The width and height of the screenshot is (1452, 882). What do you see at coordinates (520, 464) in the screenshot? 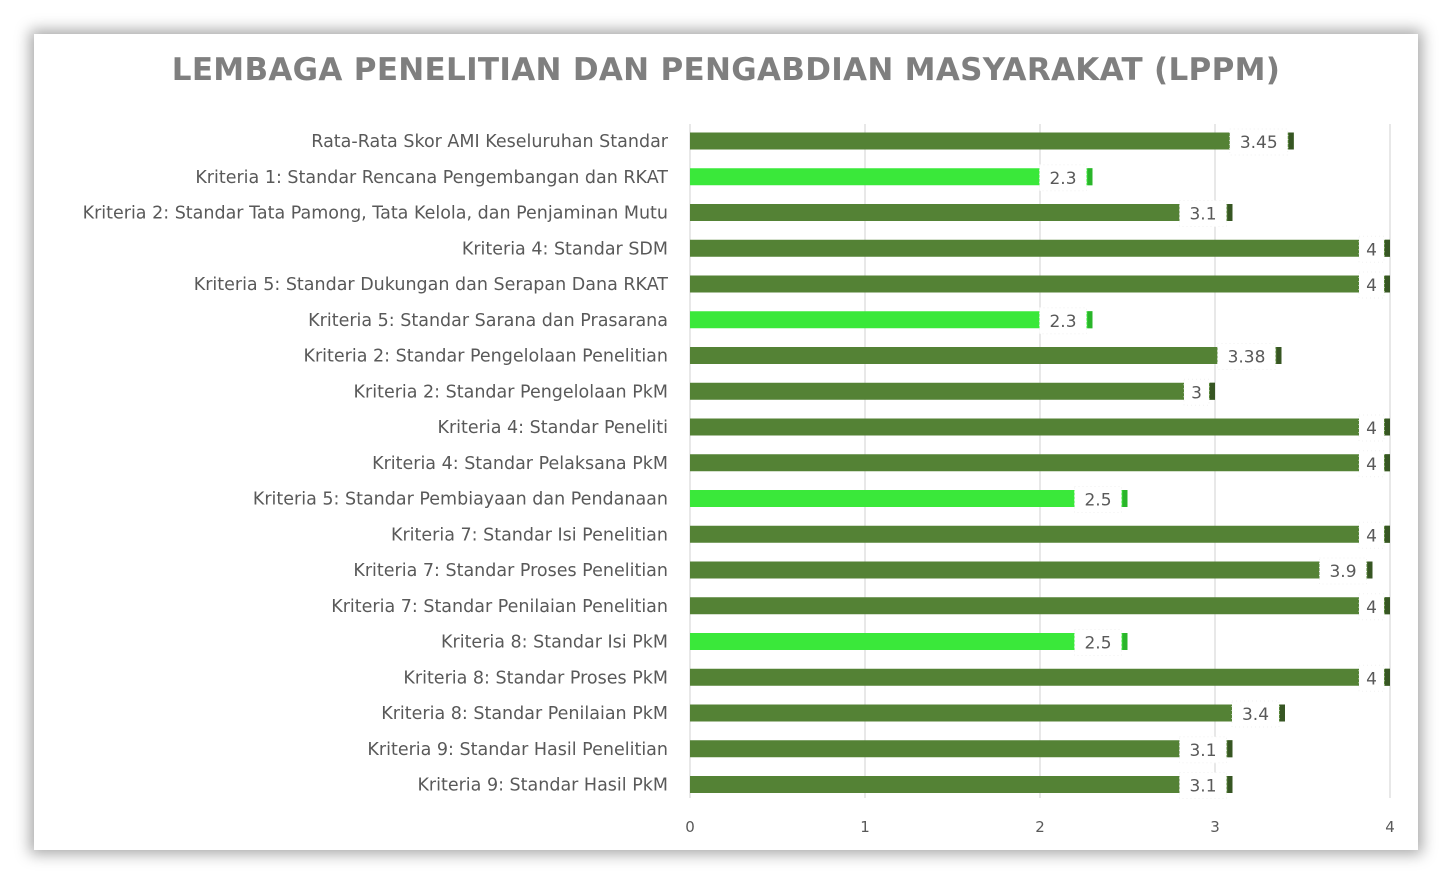
I see `category-label: Kriteria 4: Standar Pelaksana PkM` at bounding box center [520, 464].